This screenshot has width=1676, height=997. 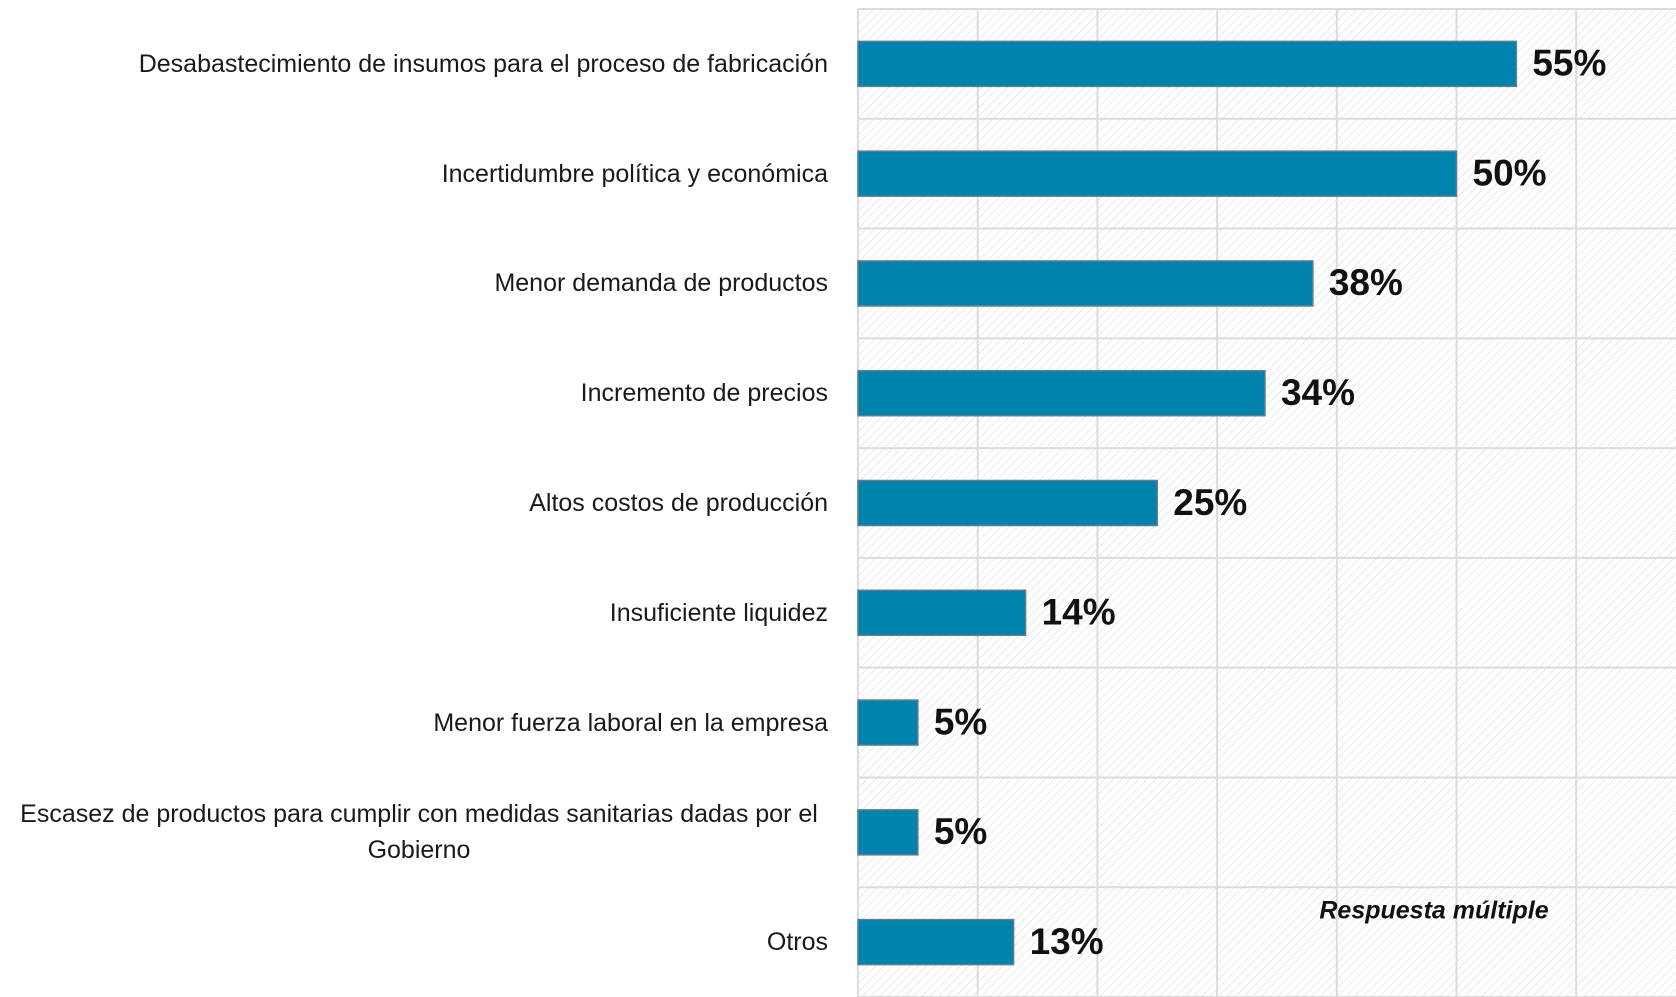 I want to click on category-label: Otros, so click(x=419, y=942).